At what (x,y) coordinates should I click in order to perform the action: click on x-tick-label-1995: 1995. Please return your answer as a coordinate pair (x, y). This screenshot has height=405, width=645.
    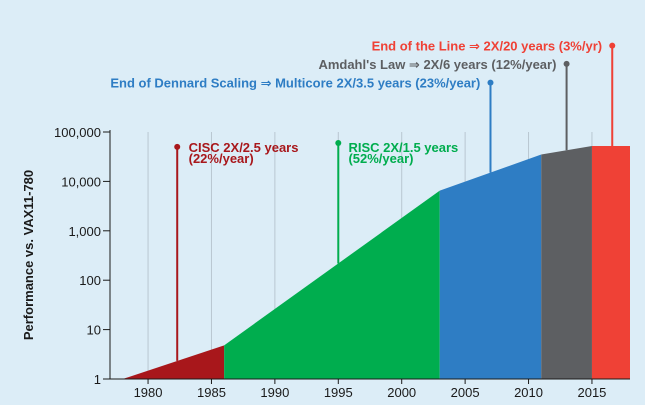
    Looking at the image, I should click on (338, 392).